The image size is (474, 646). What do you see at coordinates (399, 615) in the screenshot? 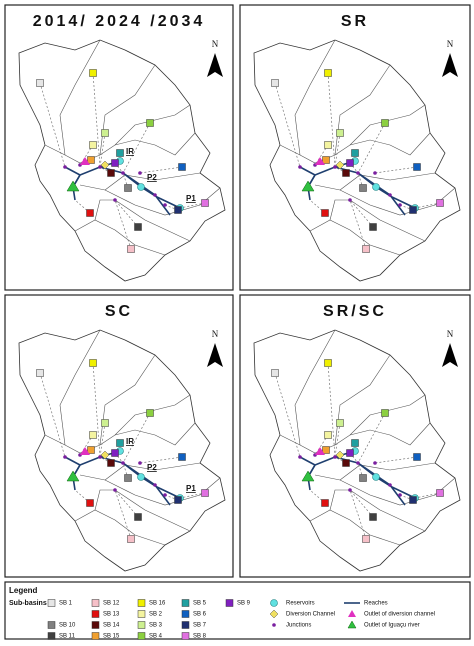
I see `legend-label: Outlet of diversion channel` at bounding box center [399, 615].